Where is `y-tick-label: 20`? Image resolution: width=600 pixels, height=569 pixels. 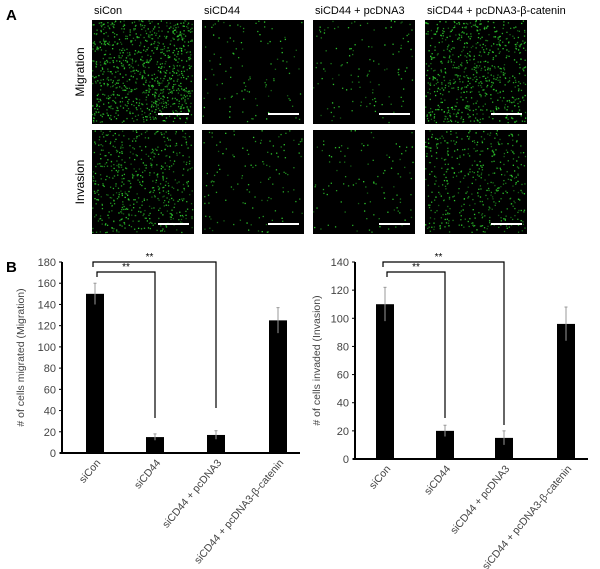 y-tick-label: 20 is located at coordinates (50, 433).